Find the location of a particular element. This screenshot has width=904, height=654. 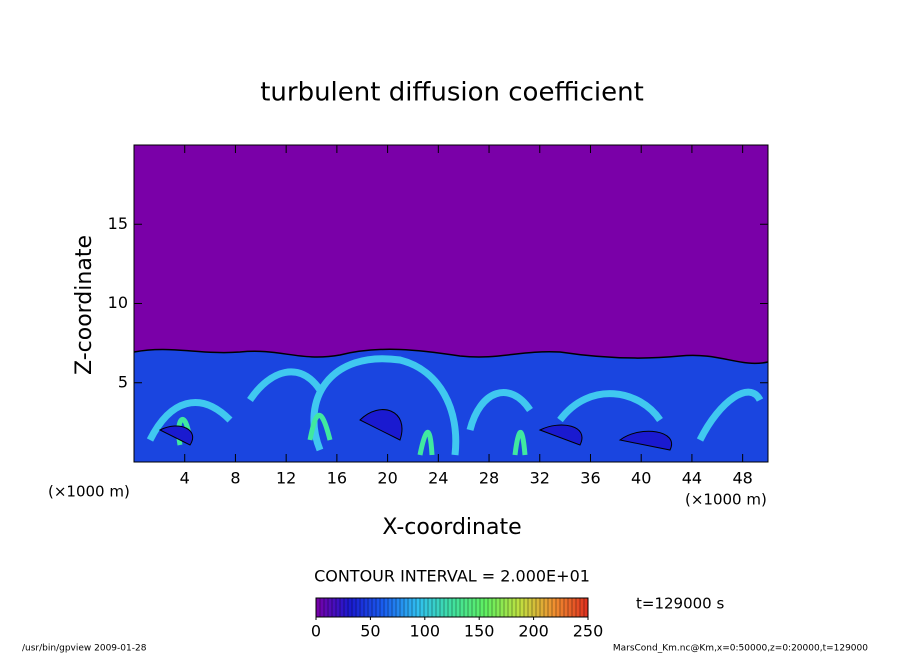

footer-left: /usr/bin/gpview 2009-01-28 is located at coordinates (84, 649).